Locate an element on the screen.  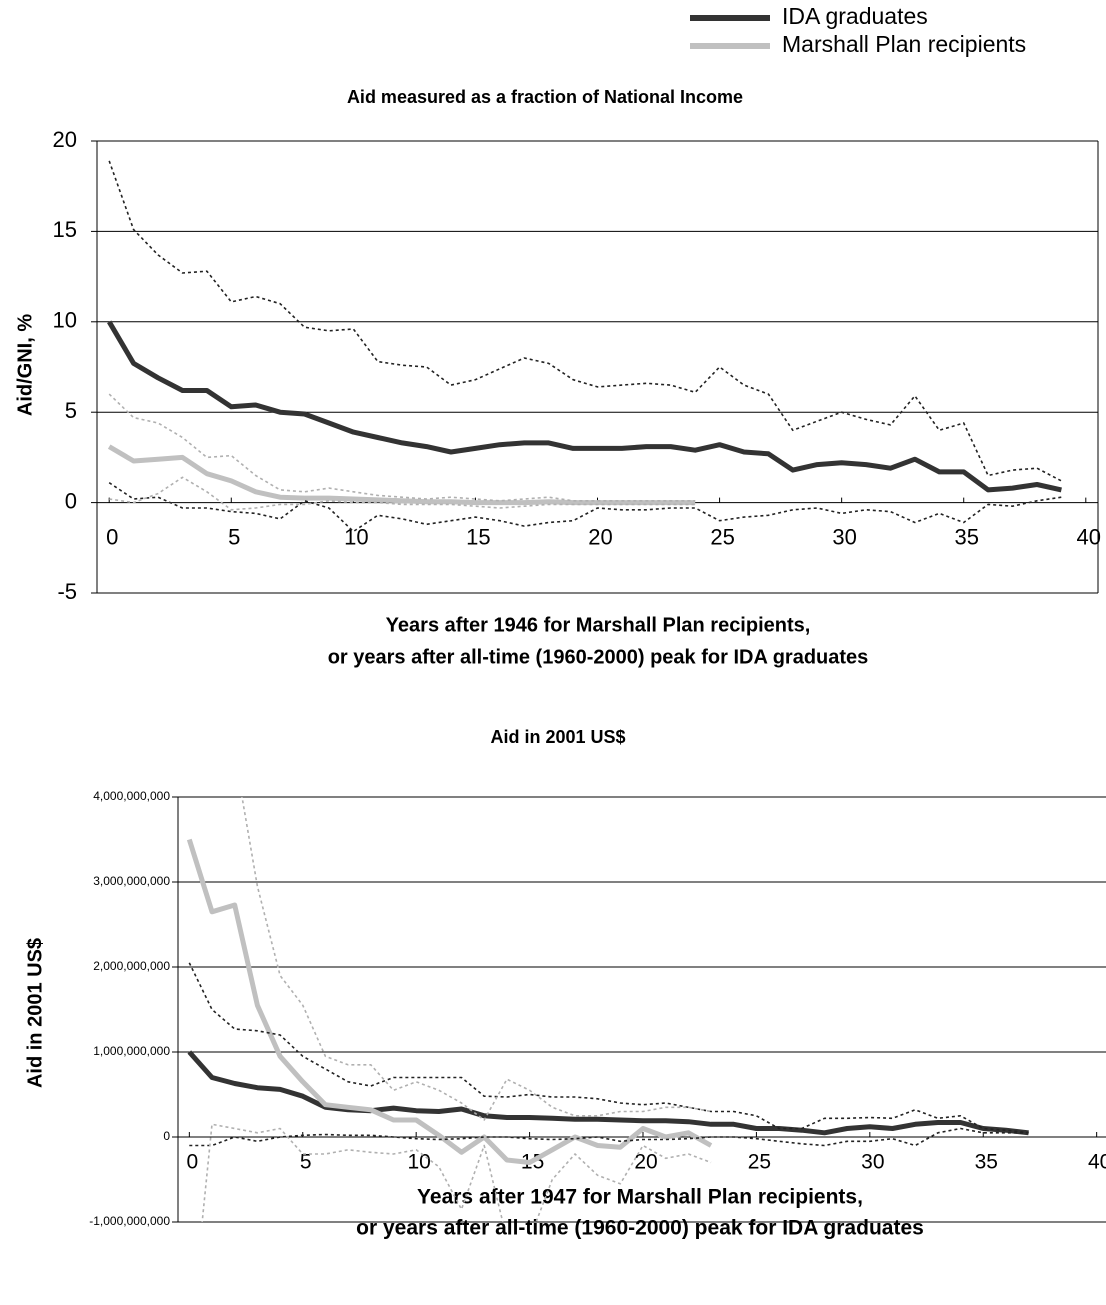
x-tick-label: 15 is located at coordinates (478, 536).